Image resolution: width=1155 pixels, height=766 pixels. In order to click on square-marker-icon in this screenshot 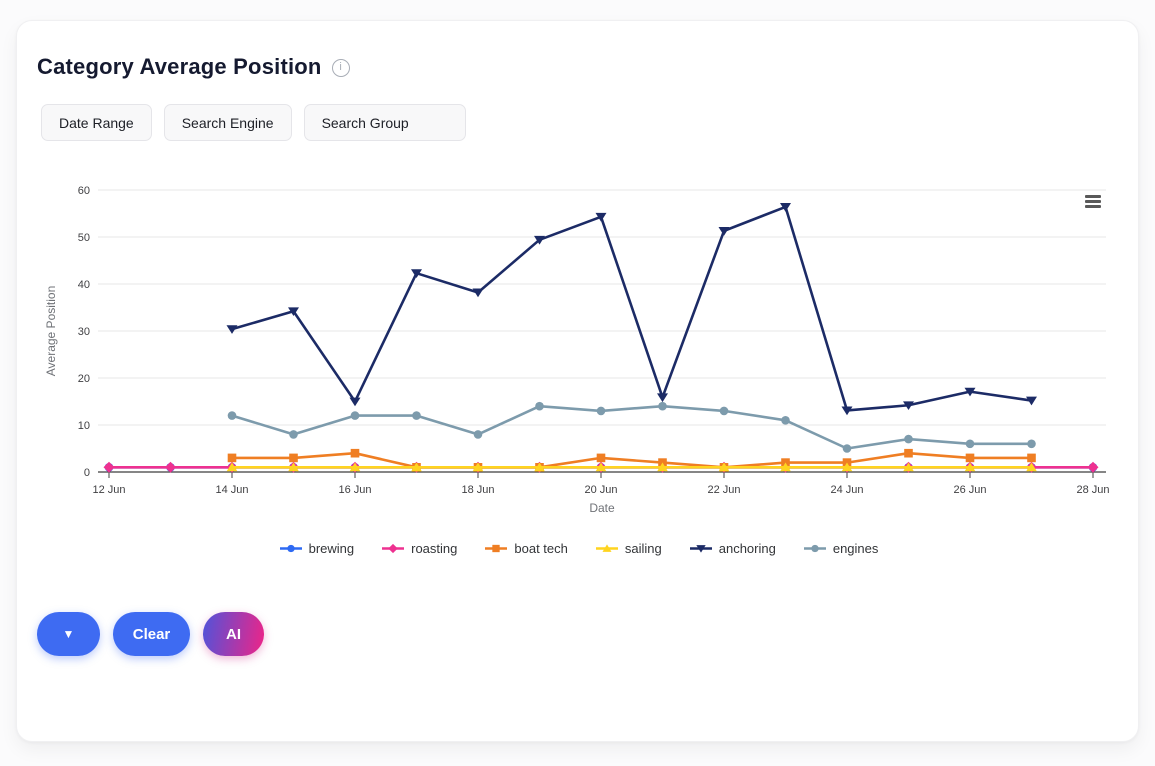, I will do `click(496, 548)`.